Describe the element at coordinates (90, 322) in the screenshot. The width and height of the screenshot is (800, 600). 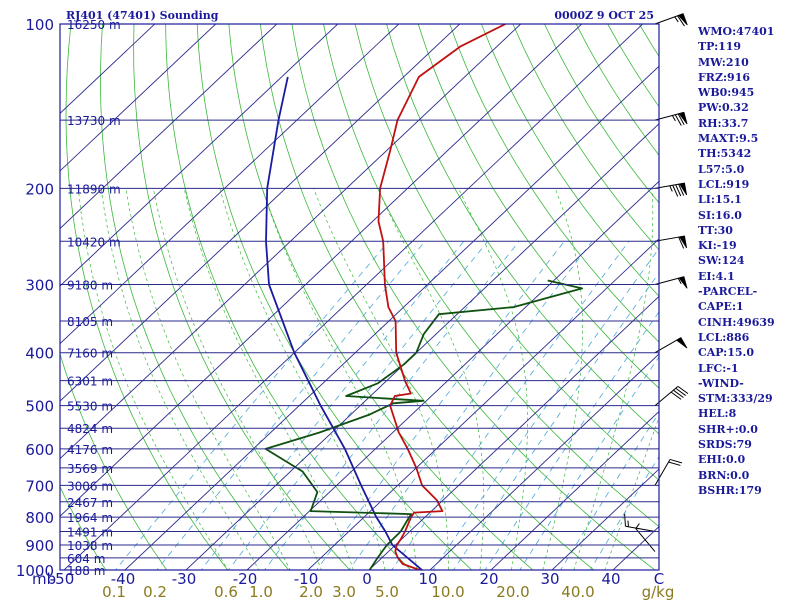
I see `height-label: 8105 m` at that location.